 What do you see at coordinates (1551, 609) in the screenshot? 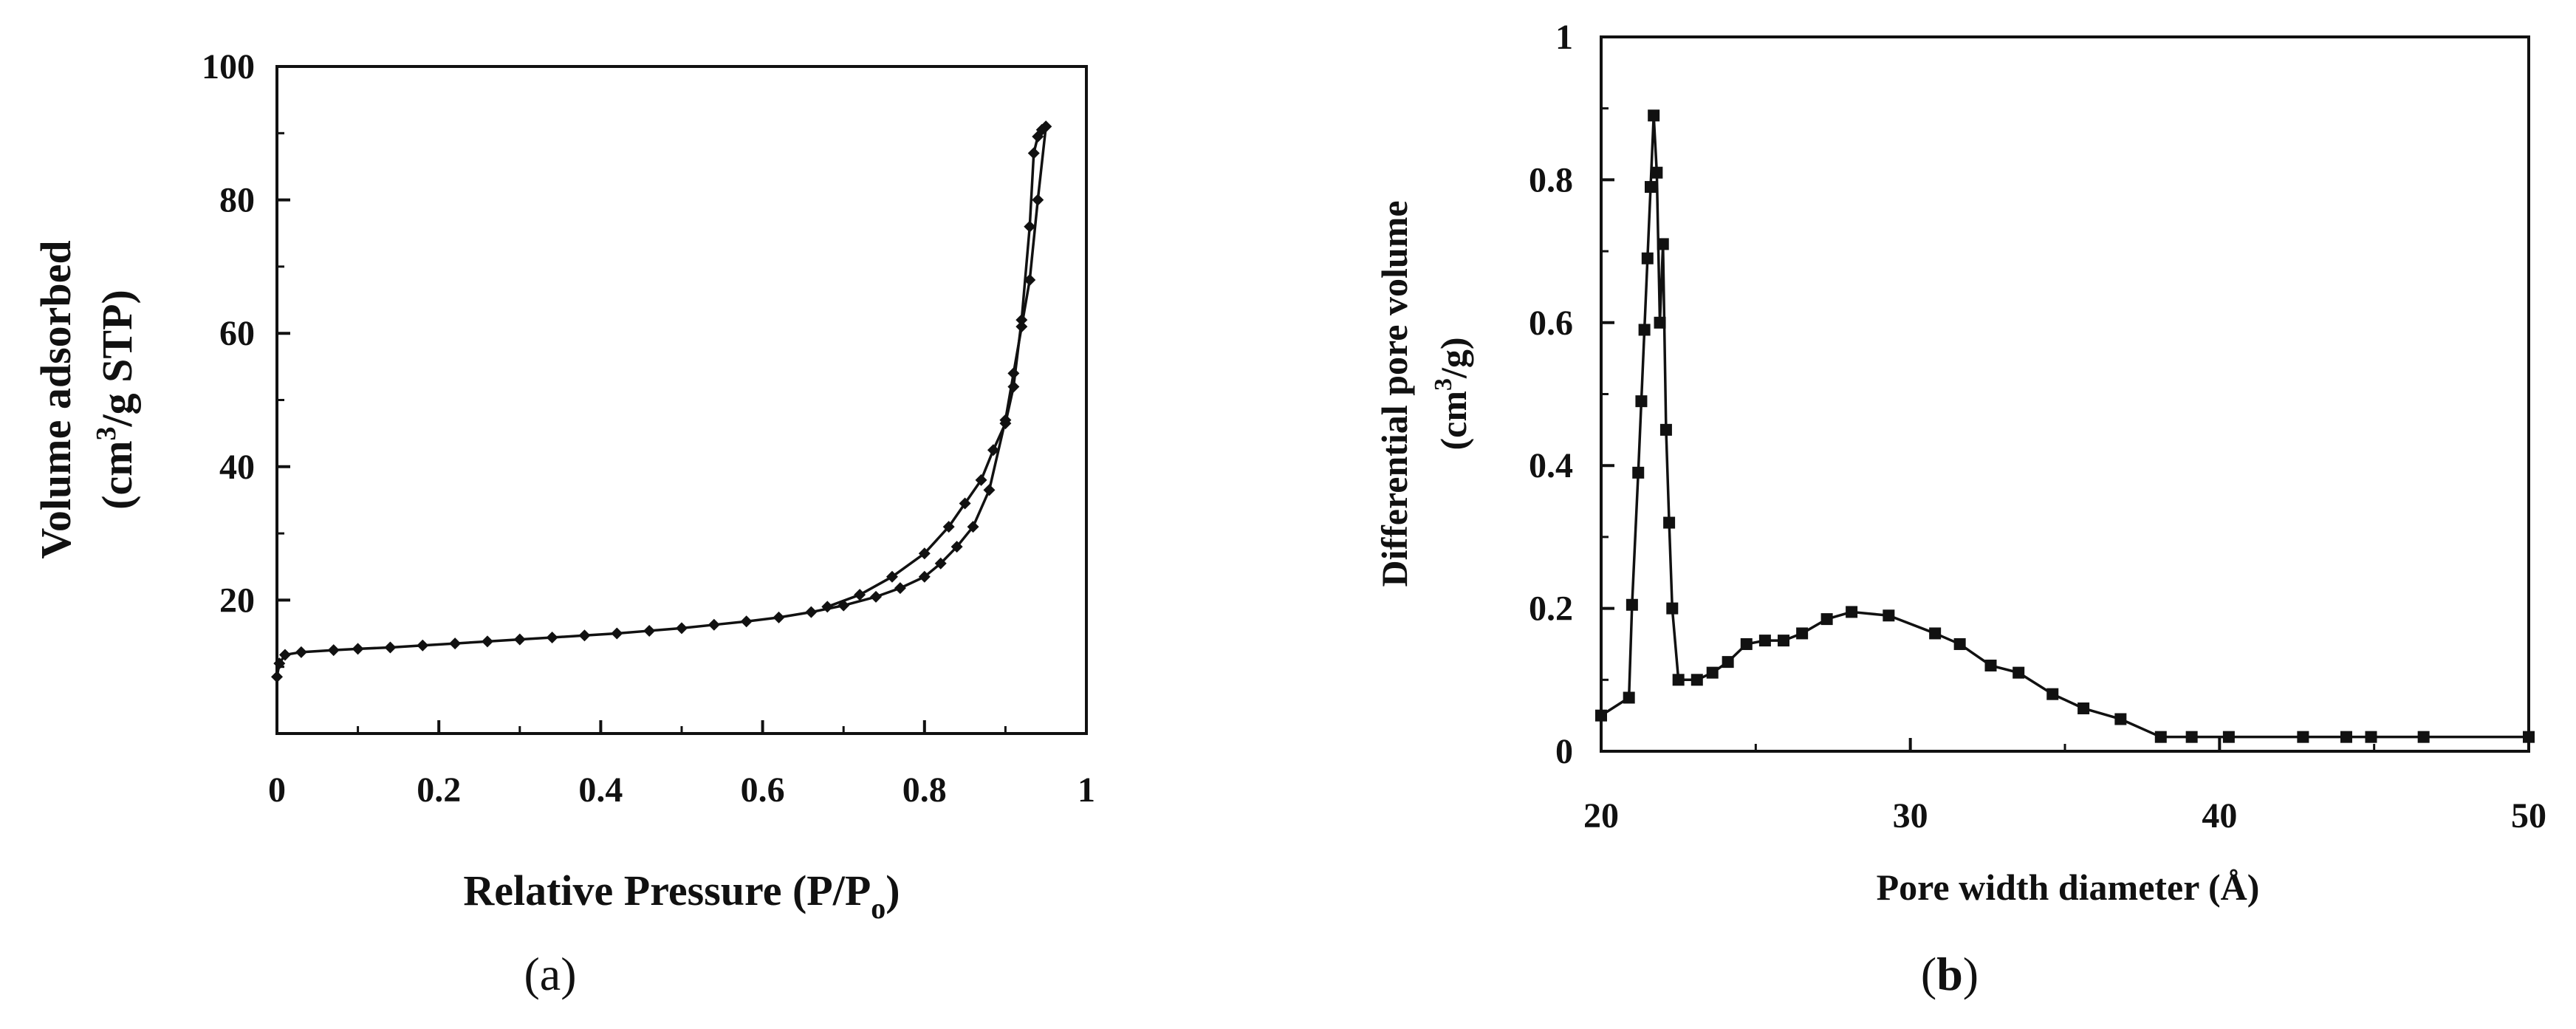
I see `y-tick-label: 0.2` at bounding box center [1551, 609].